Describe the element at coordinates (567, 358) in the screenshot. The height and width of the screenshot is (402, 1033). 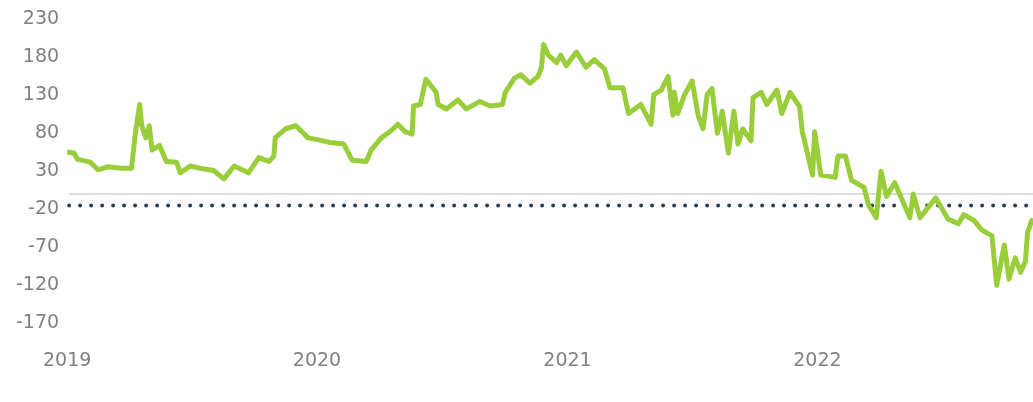
I see `x-tick-label: 2021` at that location.